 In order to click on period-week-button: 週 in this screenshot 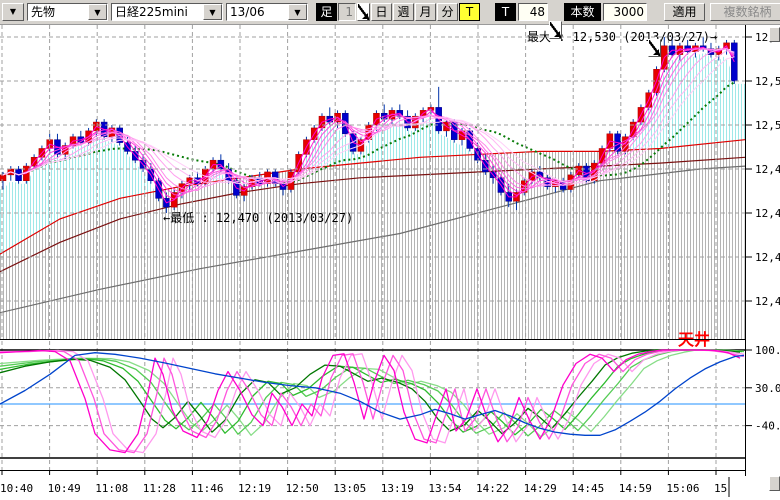, I will do `click(403, 12)`.